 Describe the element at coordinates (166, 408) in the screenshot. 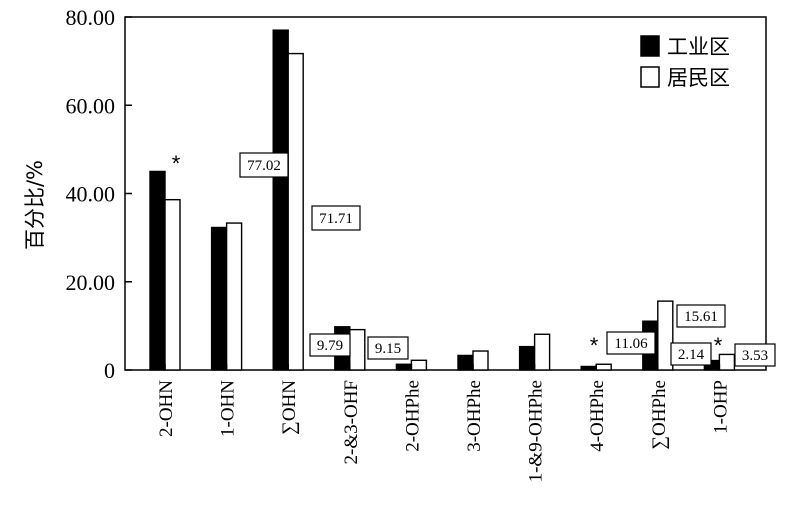

I see `x-category-label: 2-OHN` at that location.